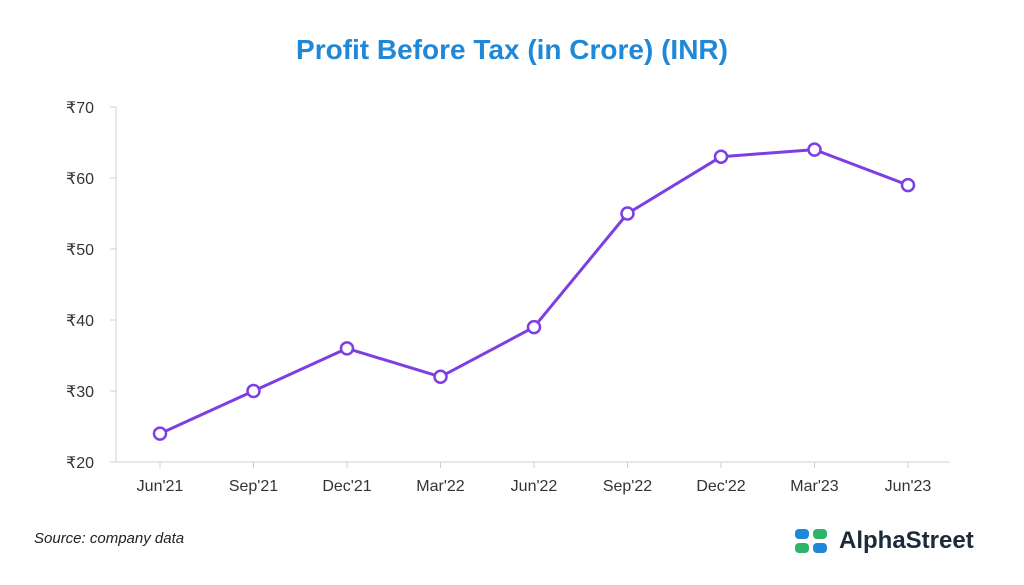 Image resolution: width=1024 pixels, height=585 pixels. I want to click on y-tick-label: ₹40, so click(80, 321).